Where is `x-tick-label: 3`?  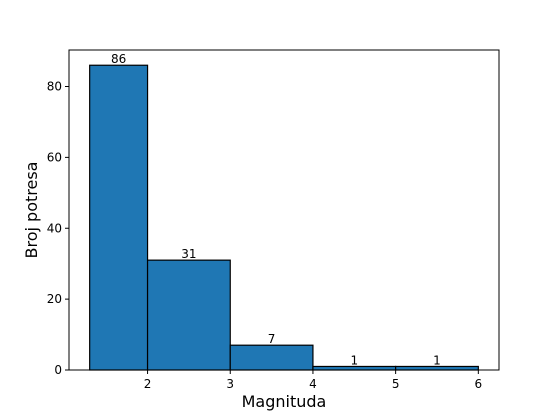 x-tick-label: 3 is located at coordinates (230, 384).